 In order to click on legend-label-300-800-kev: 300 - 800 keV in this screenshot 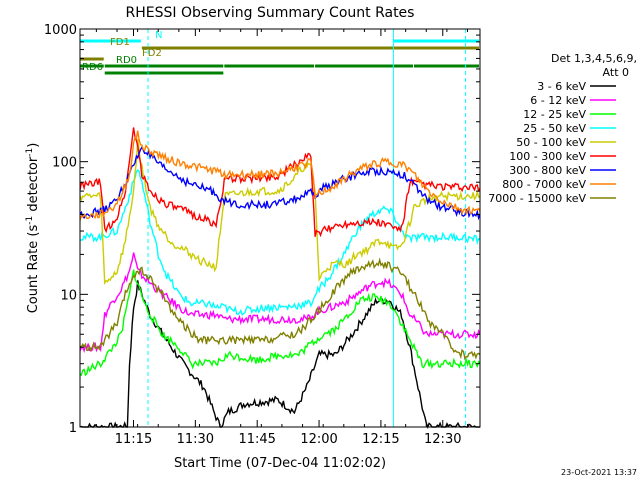, I will do `click(547, 170)`.